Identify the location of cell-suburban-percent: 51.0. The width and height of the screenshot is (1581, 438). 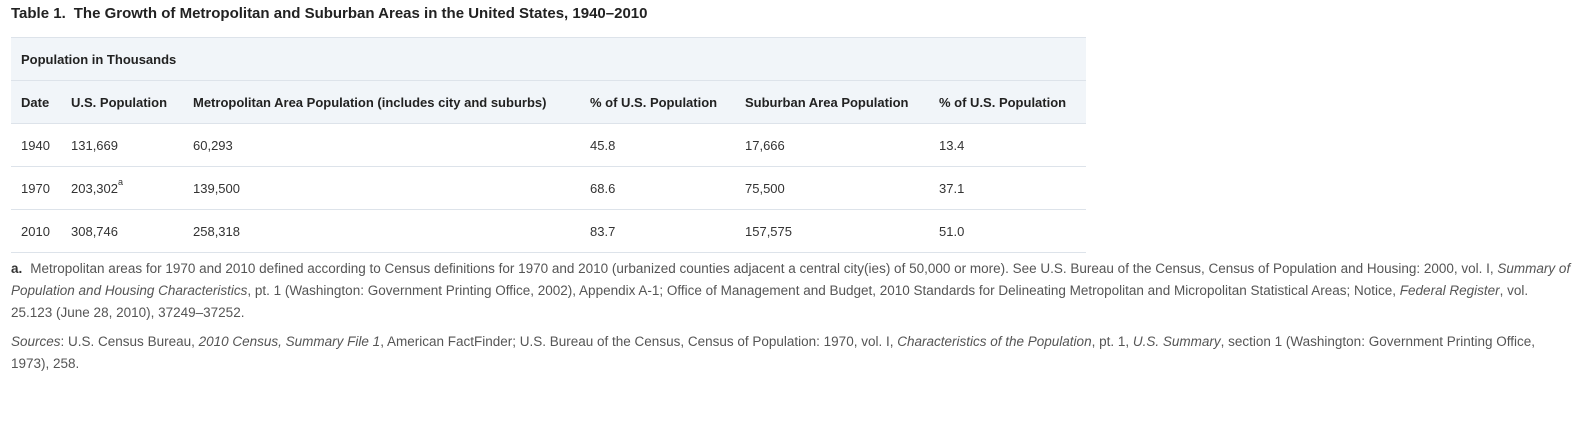
(1007, 231).